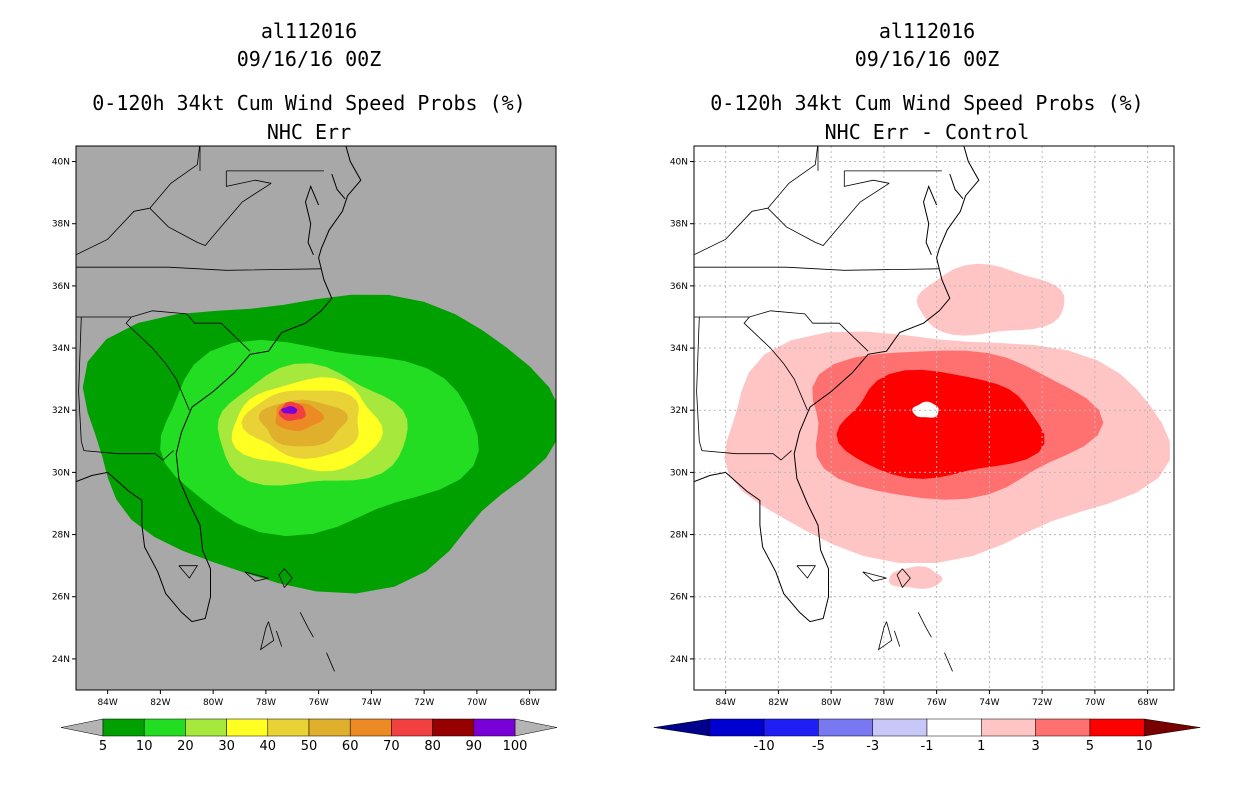 This screenshot has height=800, width=1236. I want to click on lon-tick-label: 84W, so click(107, 703).